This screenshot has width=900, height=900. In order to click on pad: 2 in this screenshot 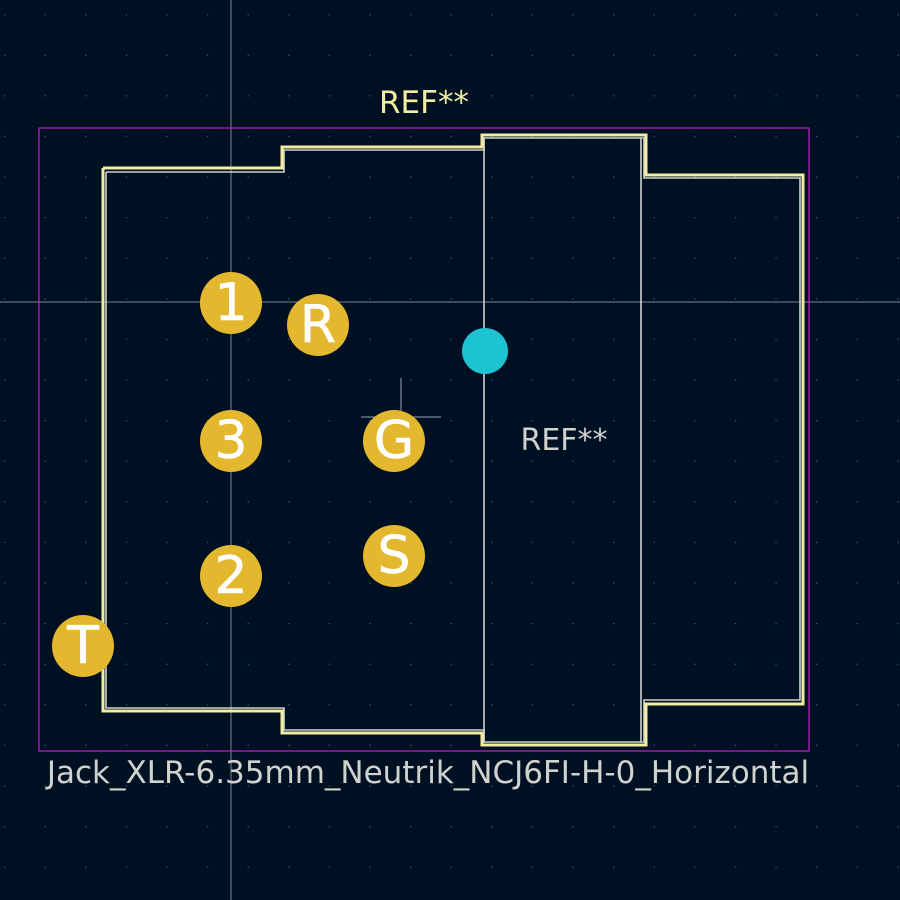, I will do `click(231, 576)`.